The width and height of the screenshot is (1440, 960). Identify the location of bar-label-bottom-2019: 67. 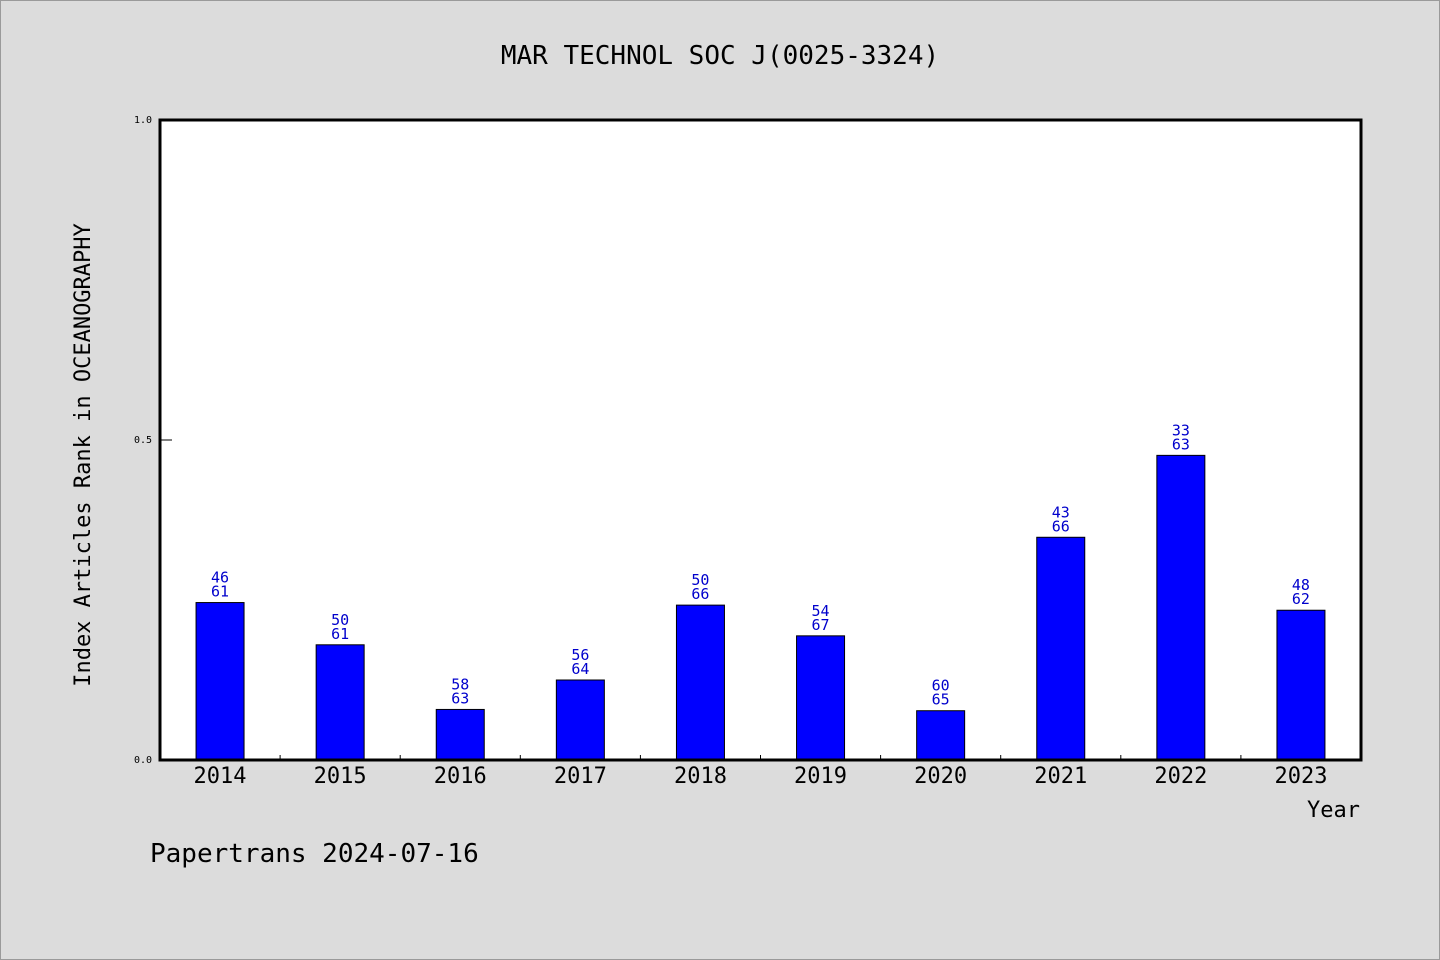
(821, 625).